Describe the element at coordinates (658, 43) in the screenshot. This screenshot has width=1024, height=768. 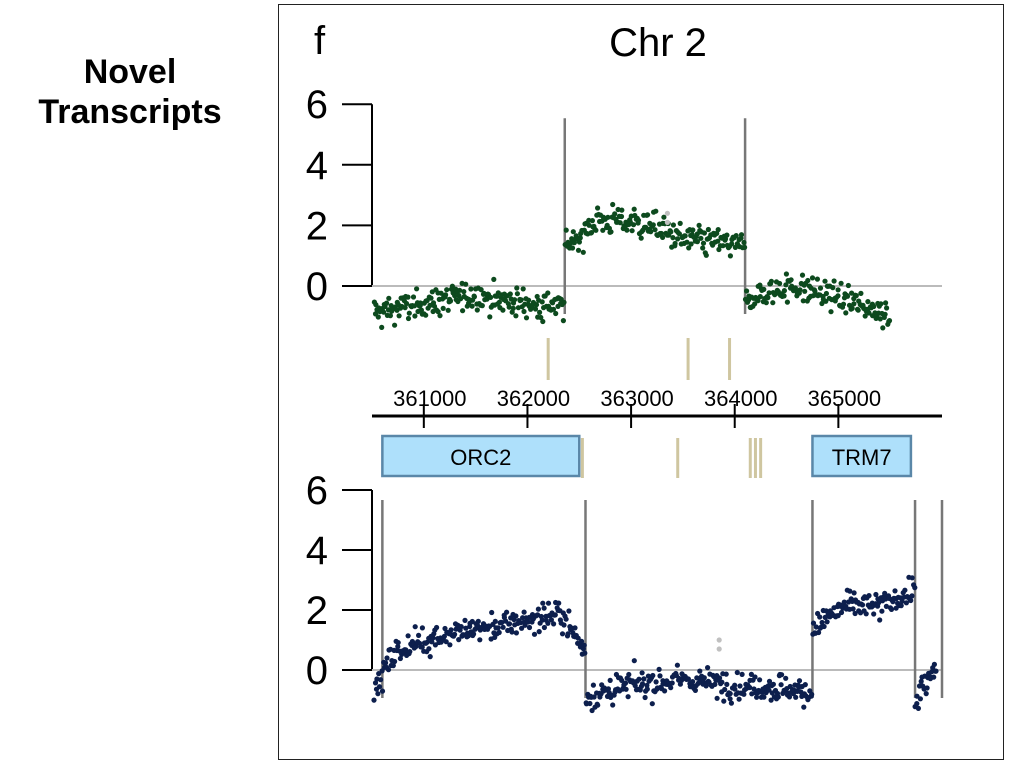
I see `chart-title: Chr 2` at that location.